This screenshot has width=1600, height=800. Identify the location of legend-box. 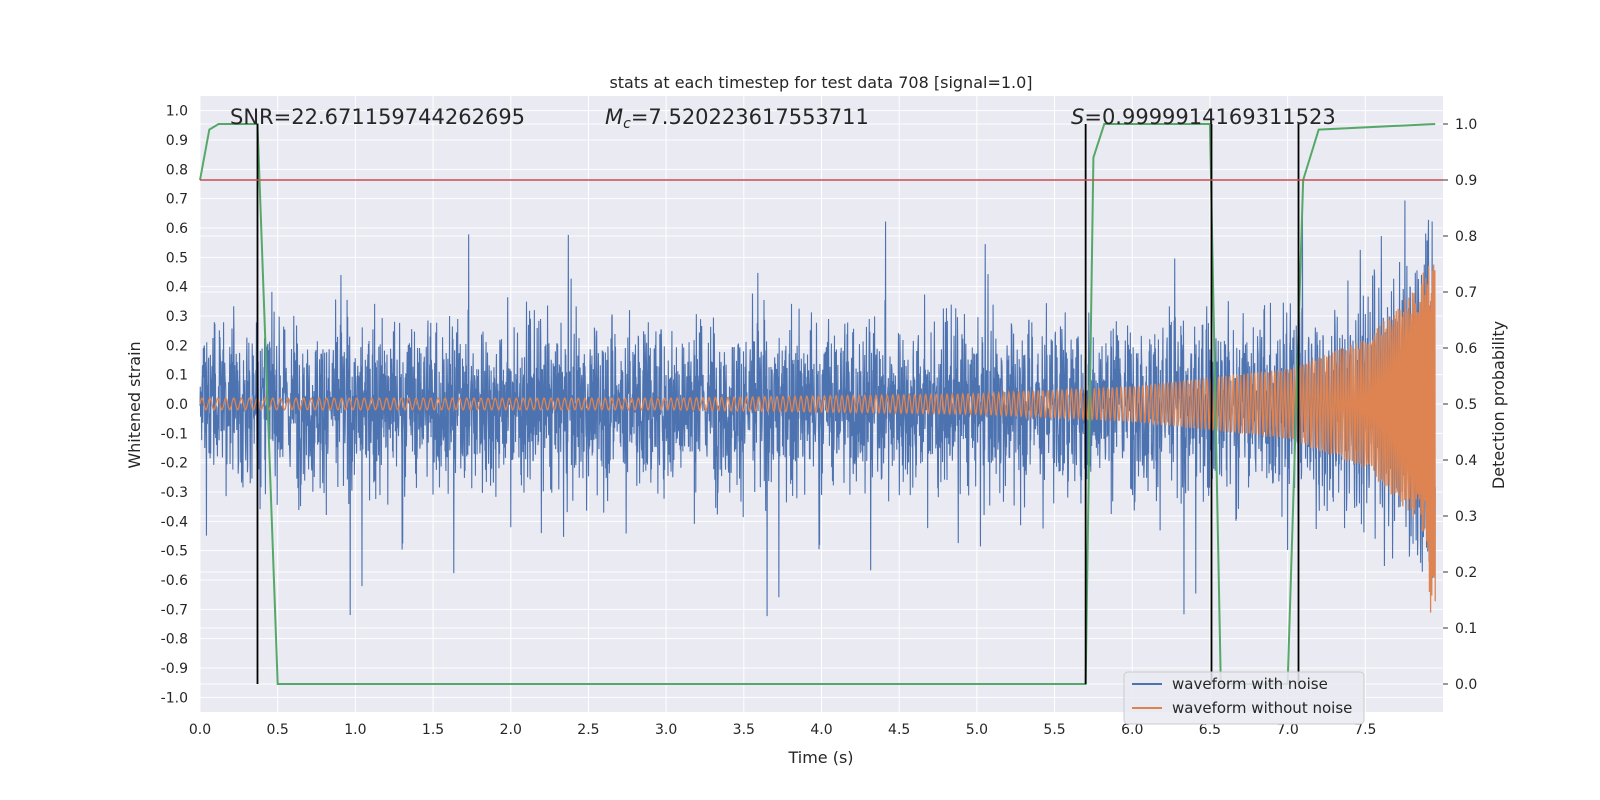
(1244, 698).